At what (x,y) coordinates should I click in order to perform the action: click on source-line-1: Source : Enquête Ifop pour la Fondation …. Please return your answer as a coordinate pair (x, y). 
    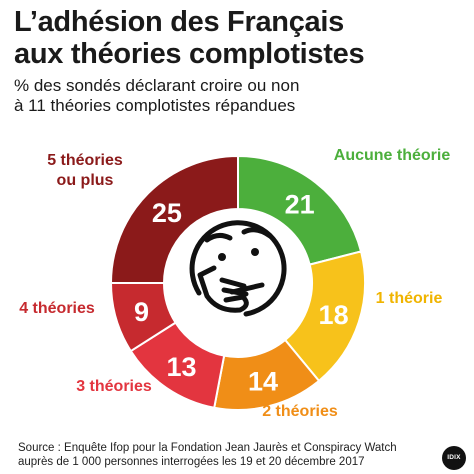
    Looking at the image, I should click on (207, 448).